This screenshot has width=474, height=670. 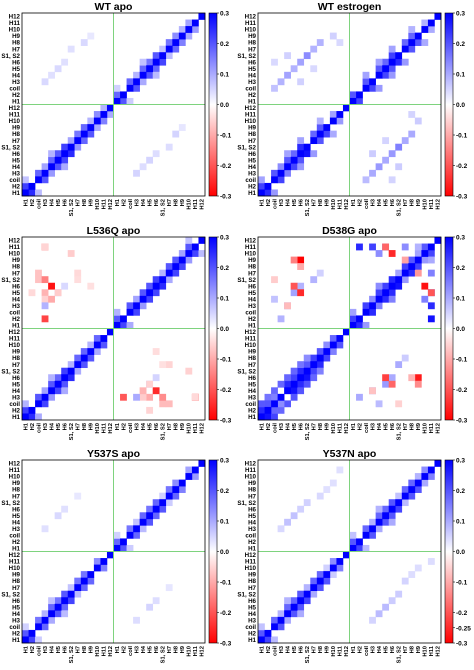 What do you see at coordinates (26, 426) in the screenshot?
I see `x-tick-label: H1` at bounding box center [26, 426].